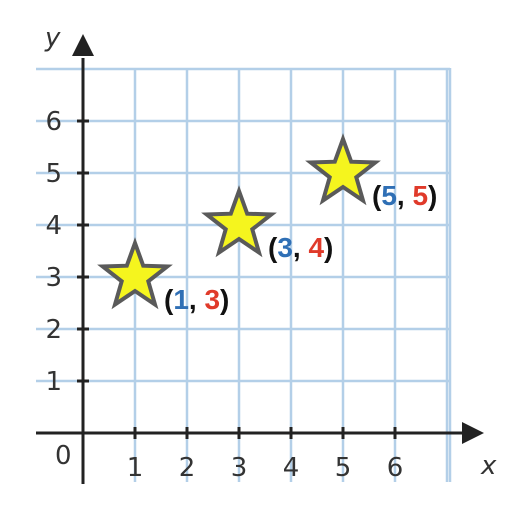  I want to click on y-tick-label-4: 4, so click(53, 226).